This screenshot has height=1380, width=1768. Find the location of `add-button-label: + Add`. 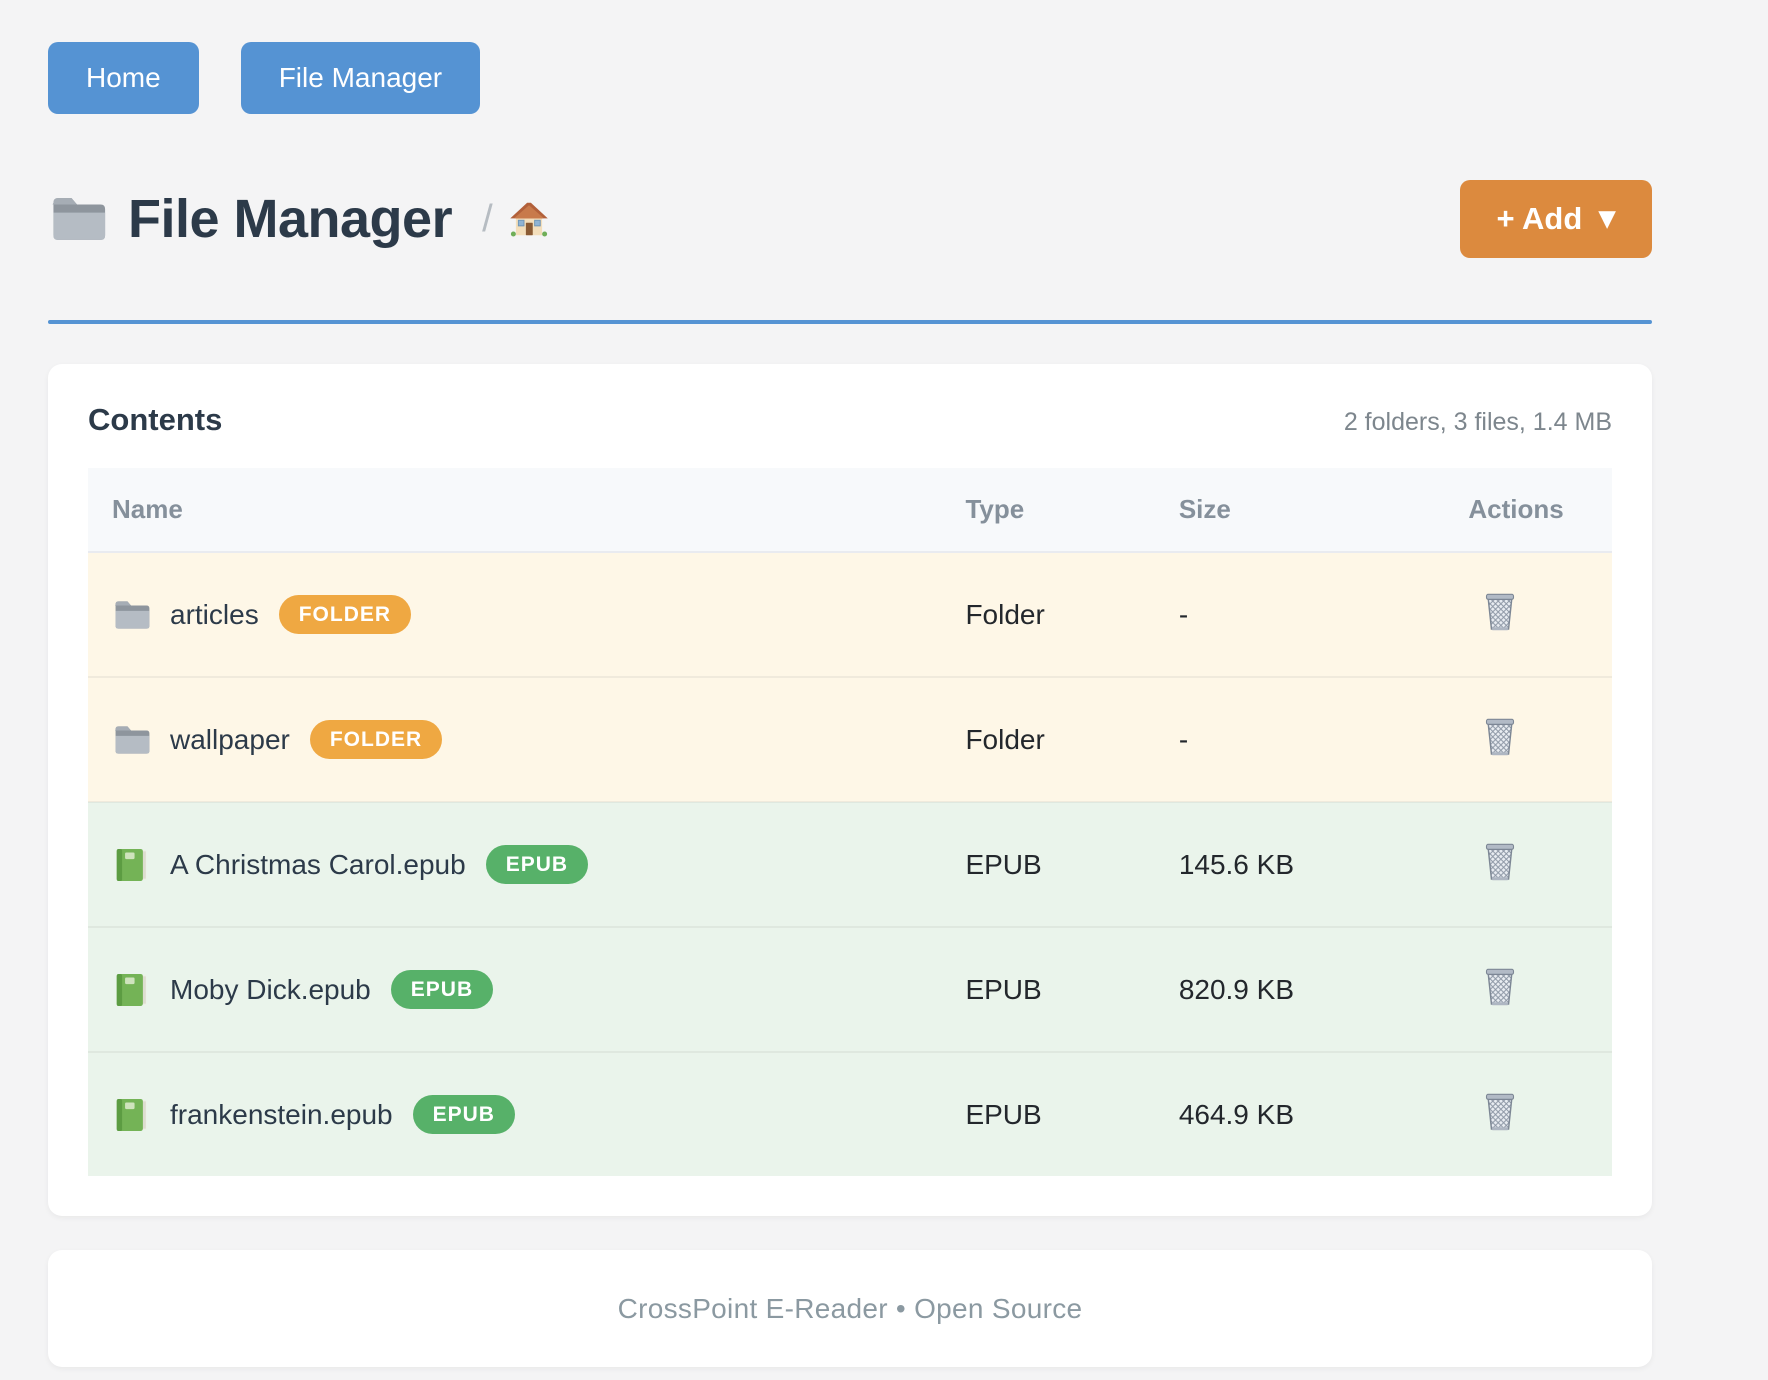

add-button-label: + Add is located at coordinates (1539, 218).